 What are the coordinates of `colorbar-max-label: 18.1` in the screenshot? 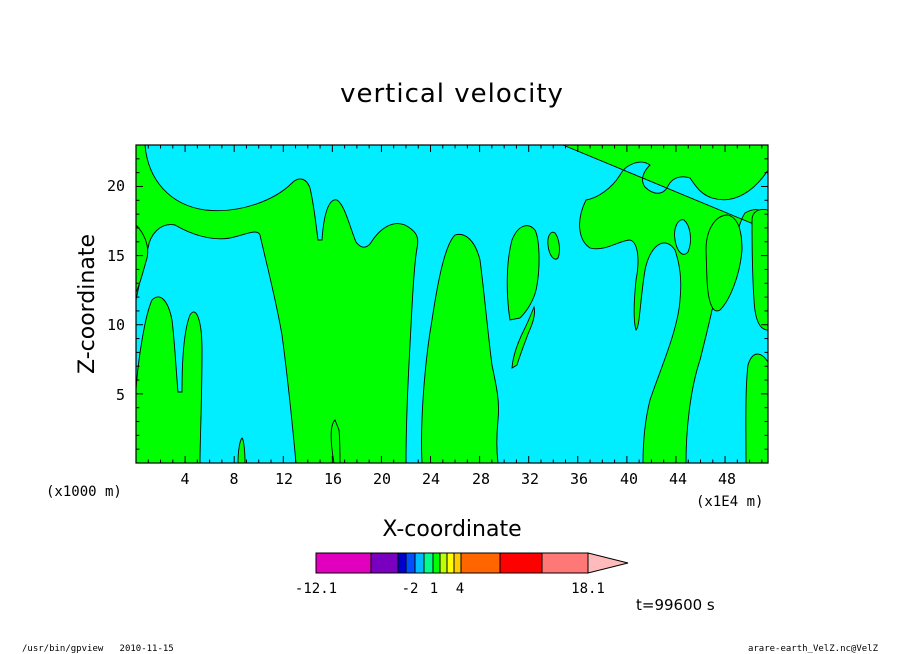 It's located at (588, 589).